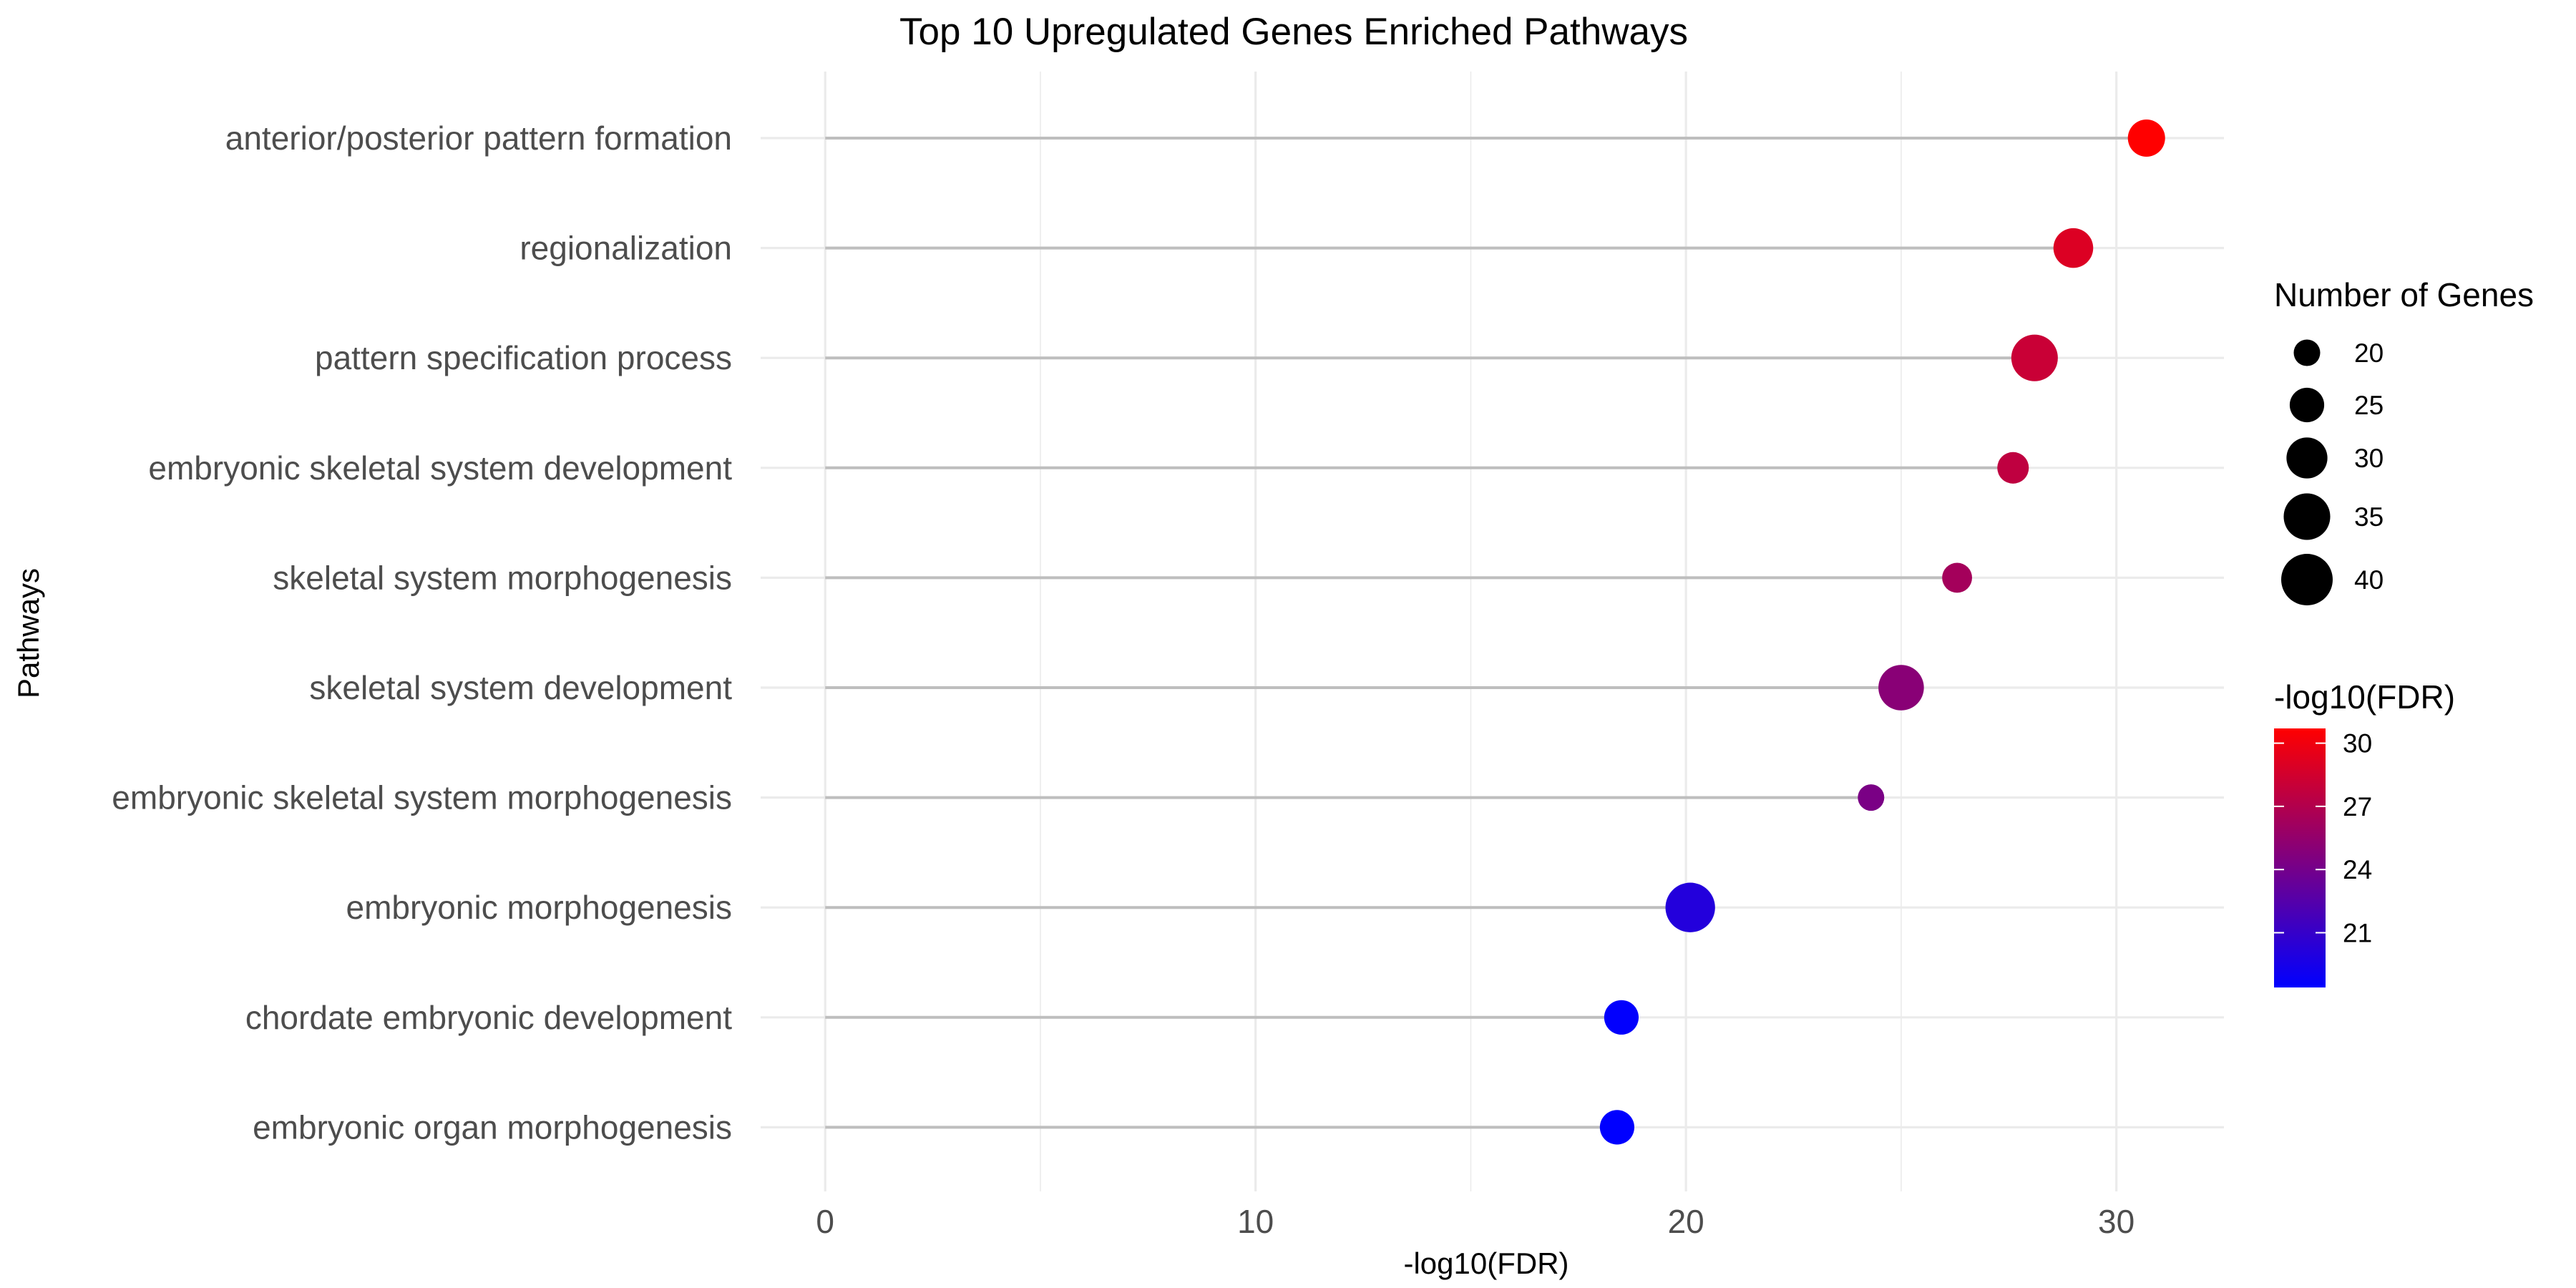 This screenshot has width=2576, height=1288. I want to click on x-tick-label-1: 10, so click(1255, 1221).